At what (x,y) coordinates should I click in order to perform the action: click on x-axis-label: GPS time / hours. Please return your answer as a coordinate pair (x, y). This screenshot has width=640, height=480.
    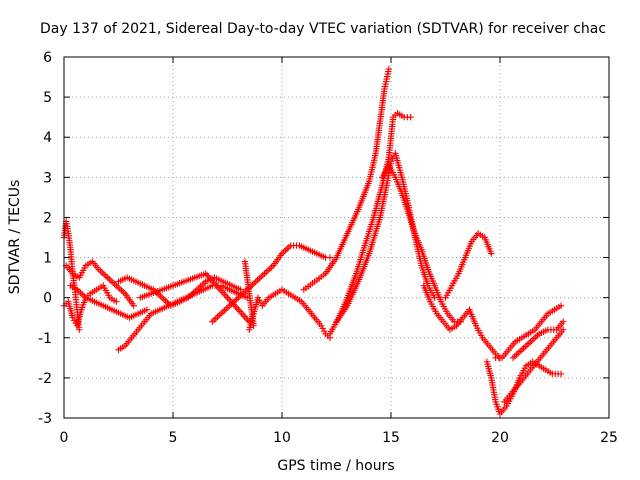
    Looking at the image, I should click on (335, 466).